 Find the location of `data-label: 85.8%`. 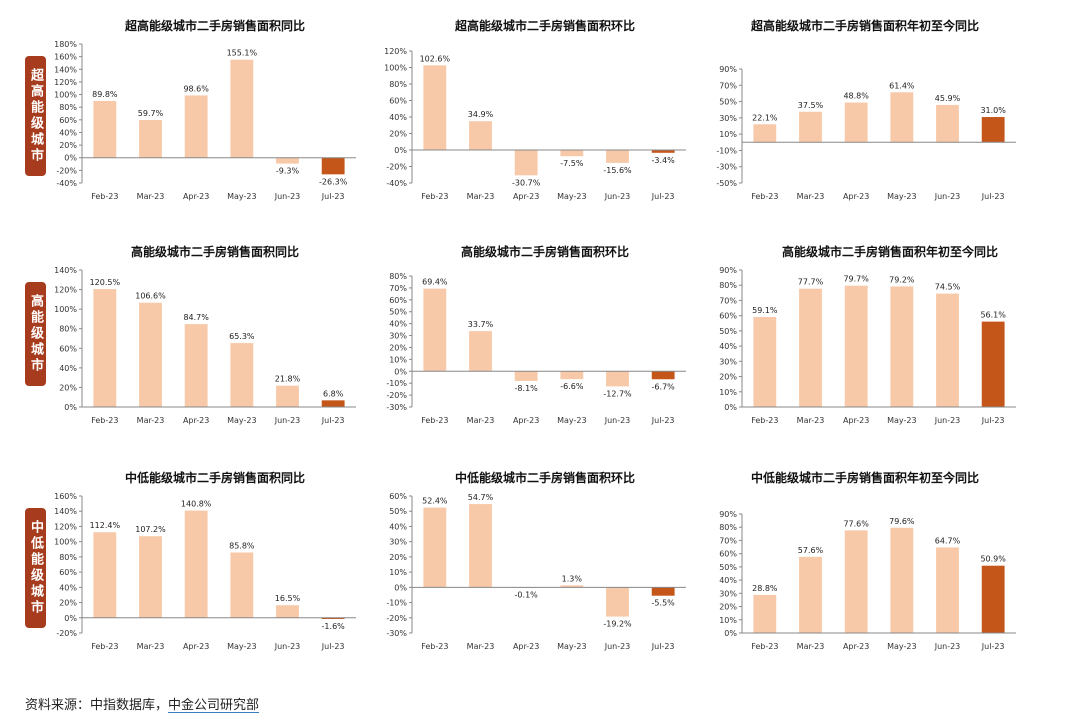

data-label: 85.8% is located at coordinates (242, 545).